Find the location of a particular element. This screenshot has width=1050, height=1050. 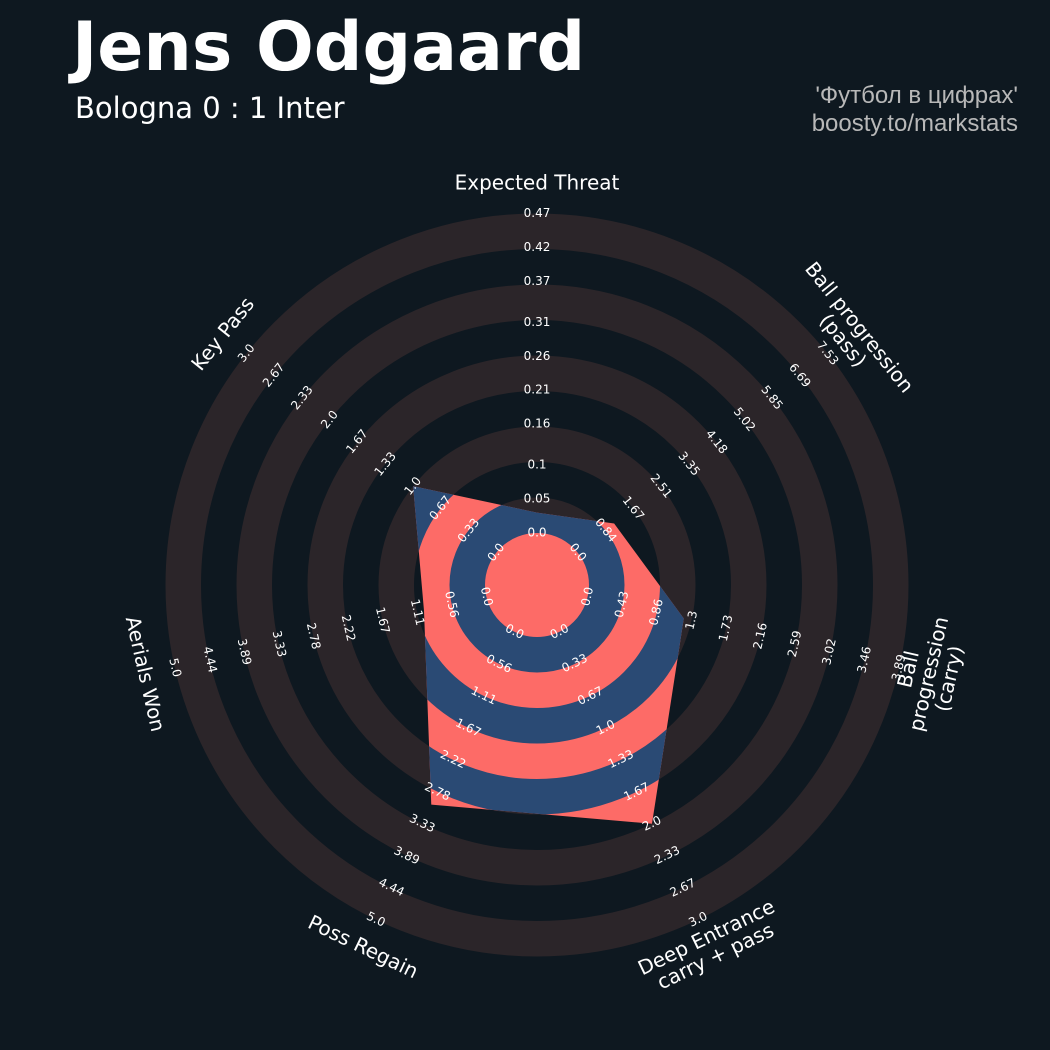

tick-label: 5.0 is located at coordinates (175, 668).